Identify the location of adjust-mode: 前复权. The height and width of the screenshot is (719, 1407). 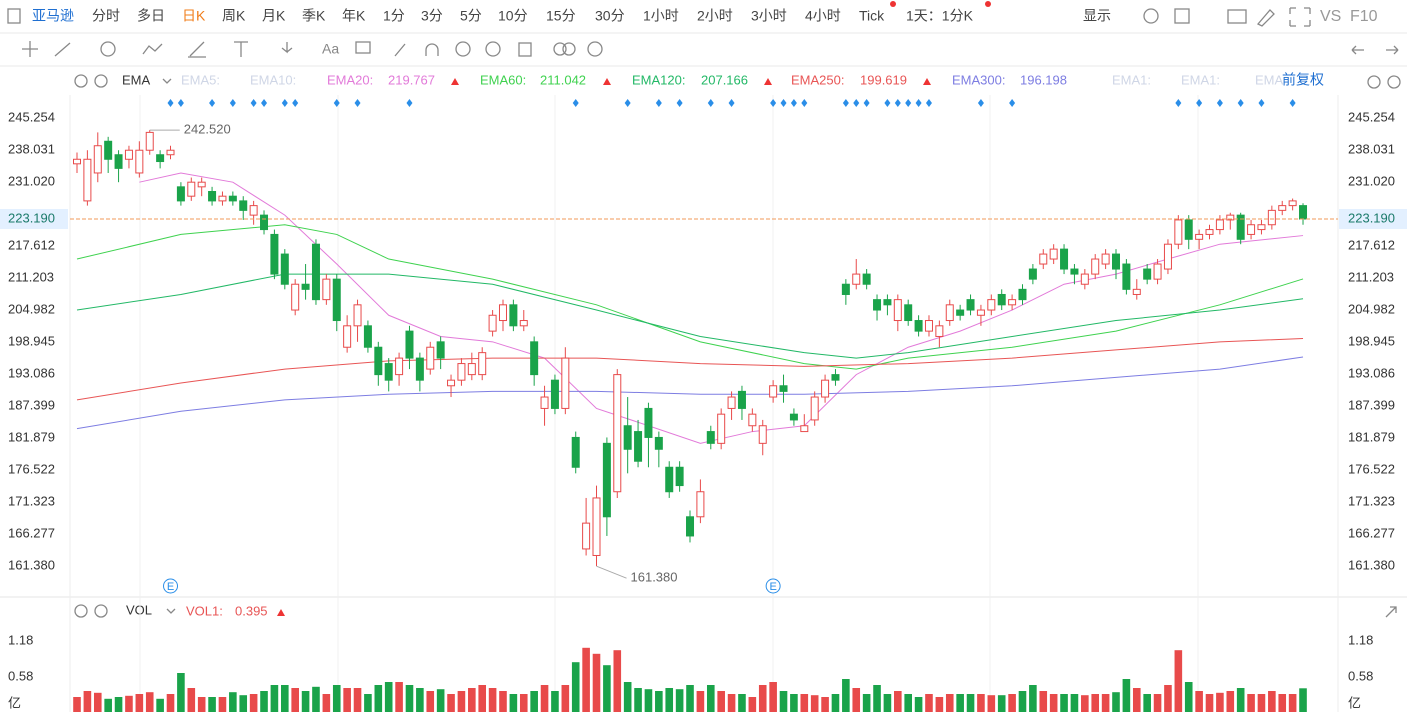
(1303, 80).